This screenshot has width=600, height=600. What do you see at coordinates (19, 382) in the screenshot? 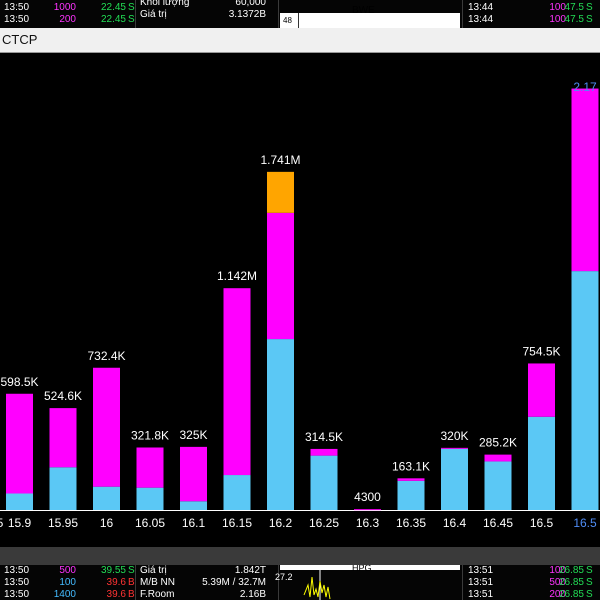
I see `bar-total-label: 598.5K` at bounding box center [19, 382].